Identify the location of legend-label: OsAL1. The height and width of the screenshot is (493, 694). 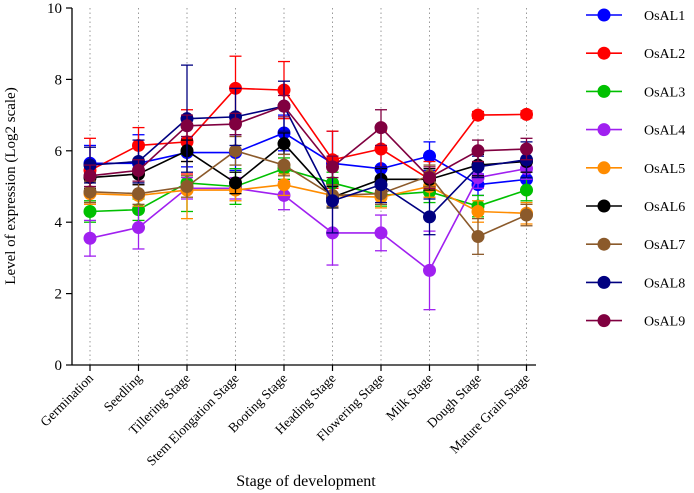
(664, 16).